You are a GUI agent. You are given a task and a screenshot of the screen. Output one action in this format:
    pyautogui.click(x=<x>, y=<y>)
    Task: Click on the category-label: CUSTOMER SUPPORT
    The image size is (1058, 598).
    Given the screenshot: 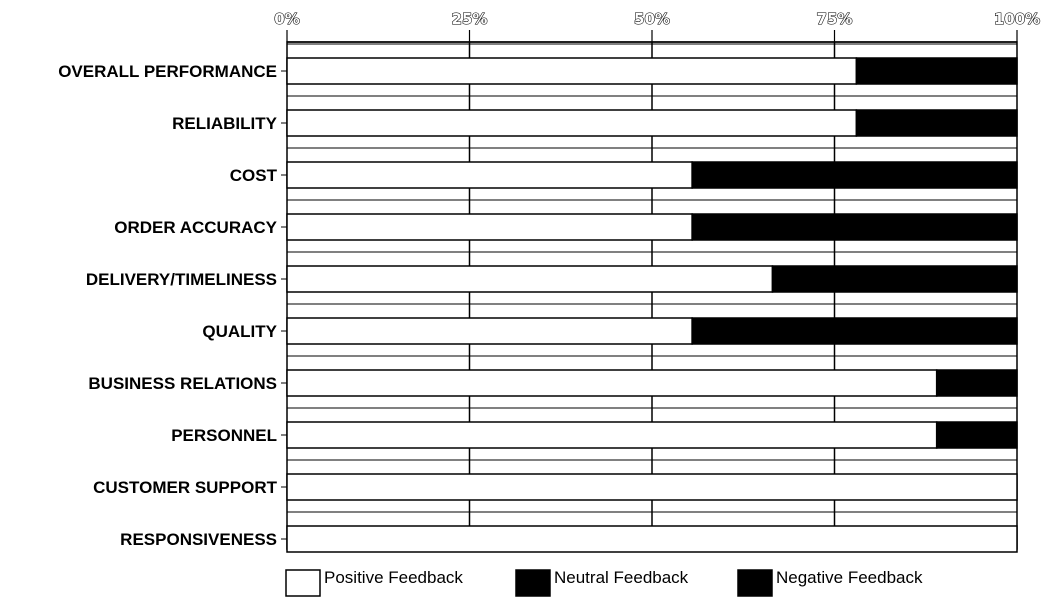 What is the action you would take?
    pyautogui.click(x=185, y=487)
    